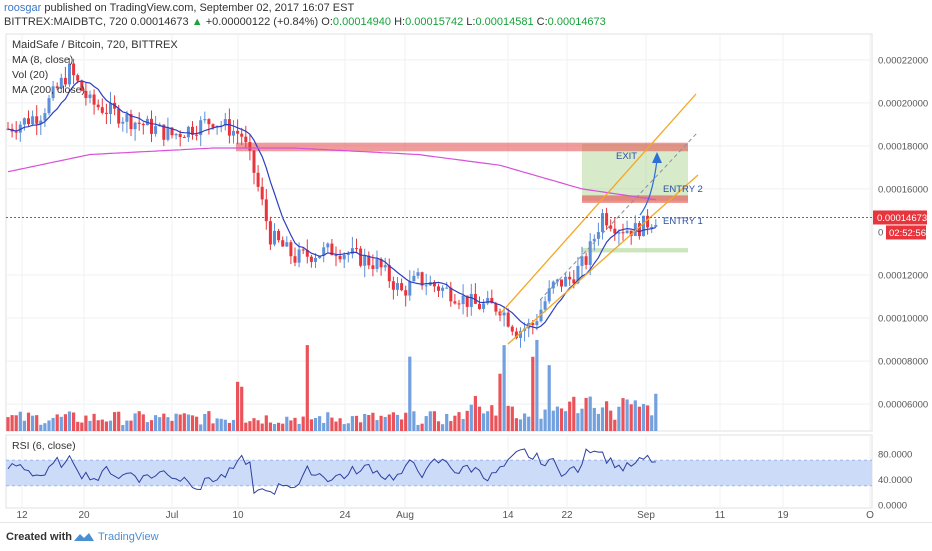 The image size is (932, 551). Describe the element at coordinates (42, 60) in the screenshot. I see `legend-ma8: MA (8, close)` at that location.